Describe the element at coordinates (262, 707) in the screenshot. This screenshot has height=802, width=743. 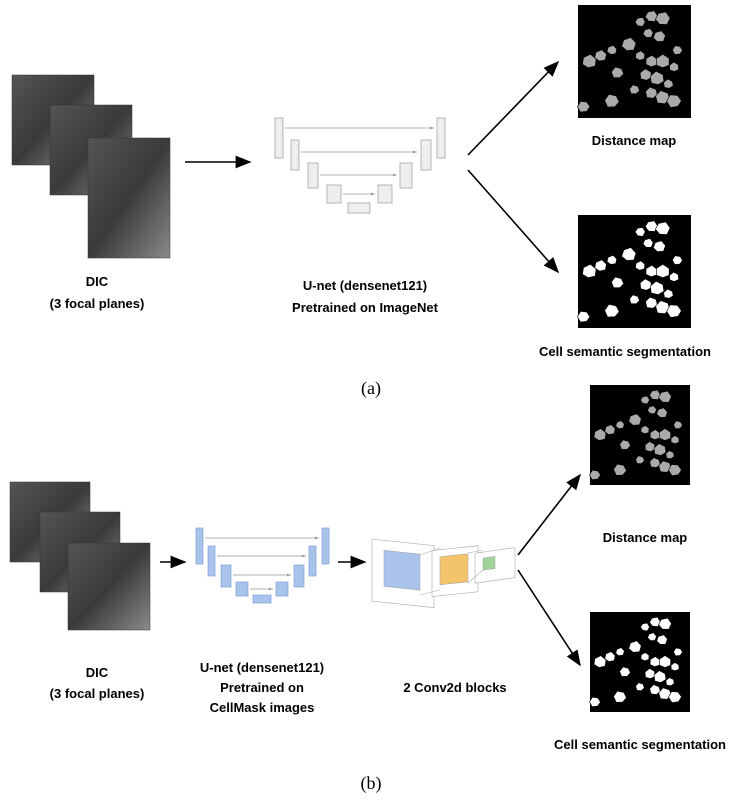
I see `model-label: CellMask images` at that location.